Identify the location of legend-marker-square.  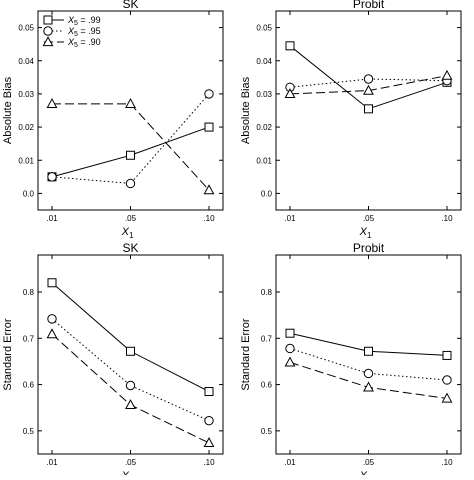
(48, 20).